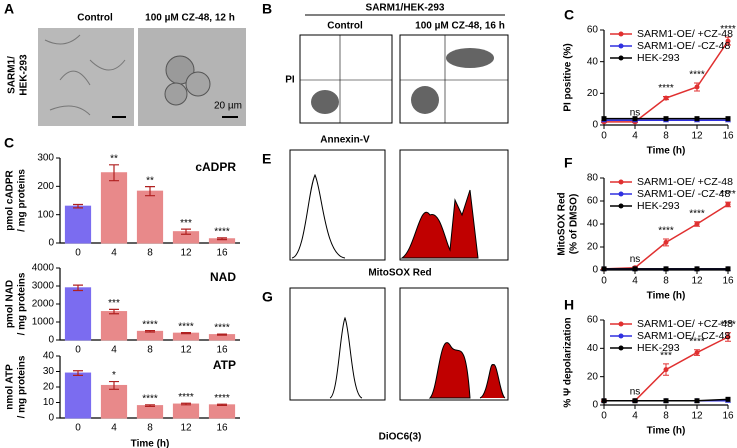  I want to click on column-label: 100 µM CZ-48, 16 h, so click(460, 26).